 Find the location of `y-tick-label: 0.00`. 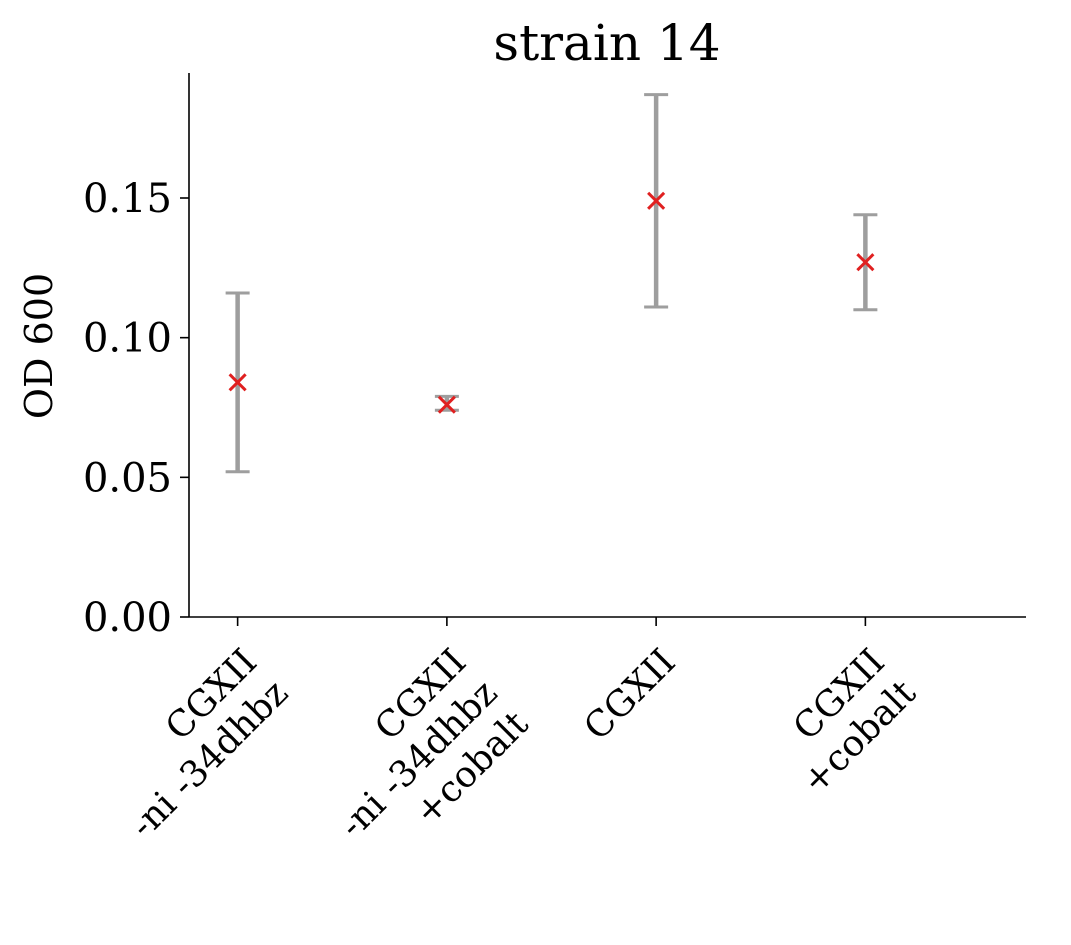

y-tick-label: 0.00 is located at coordinates (127, 618).